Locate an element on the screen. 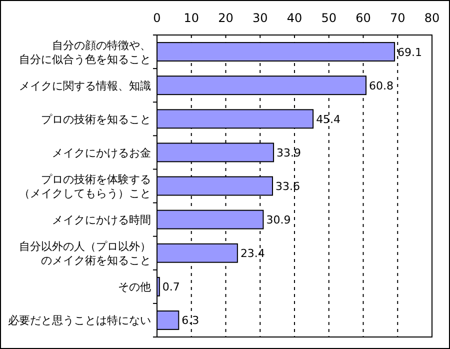  y-tick-label: メイクにかける時間 is located at coordinates (101, 220).